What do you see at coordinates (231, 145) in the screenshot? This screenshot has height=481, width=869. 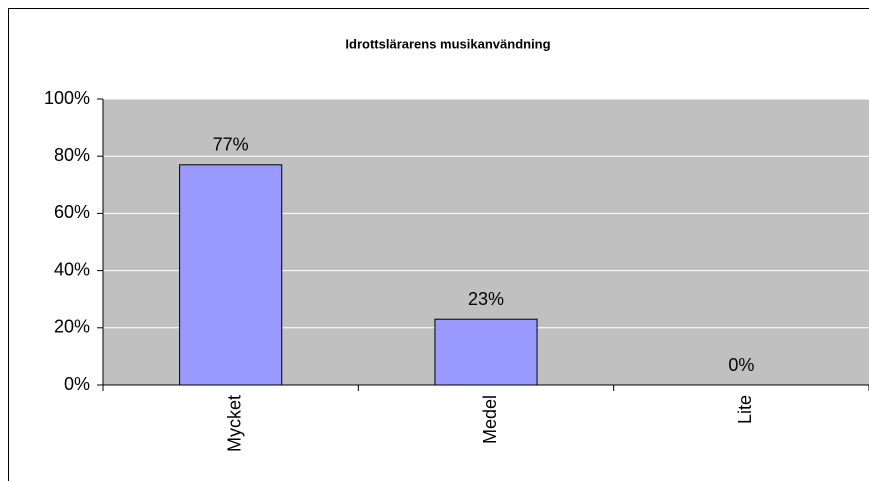 I see `value-label: 77%` at bounding box center [231, 145].